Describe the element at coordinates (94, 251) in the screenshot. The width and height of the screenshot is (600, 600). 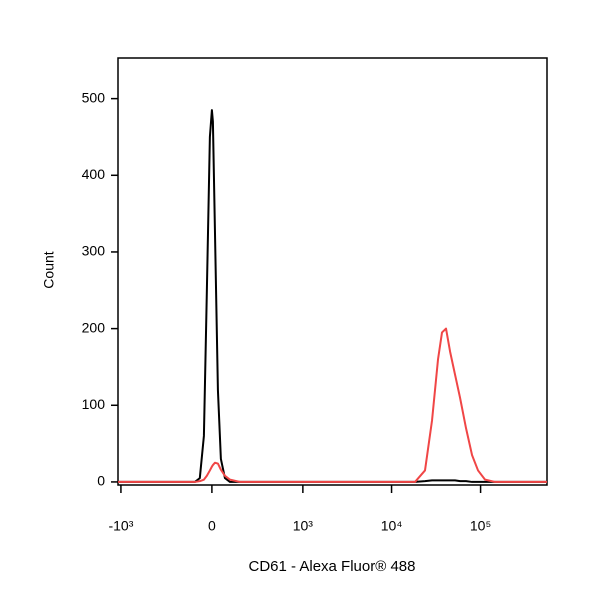
I see `y-tick-label: 300` at that location.